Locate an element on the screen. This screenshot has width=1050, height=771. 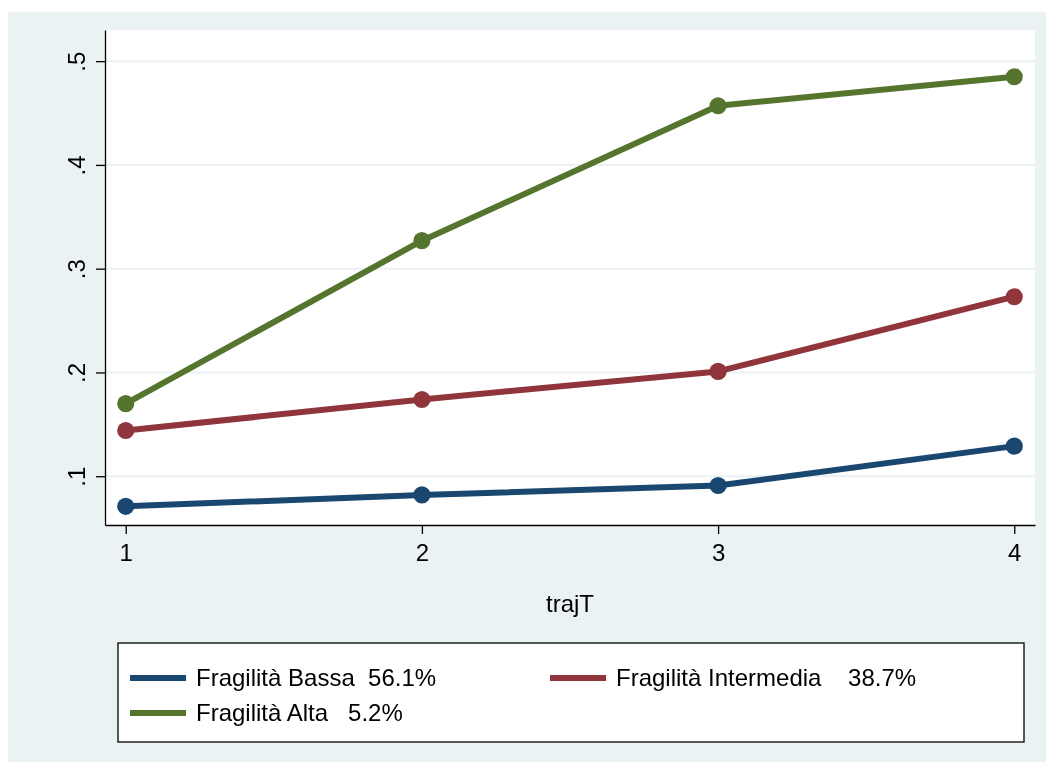
y-tick-label: .2 is located at coordinates (76, 372).